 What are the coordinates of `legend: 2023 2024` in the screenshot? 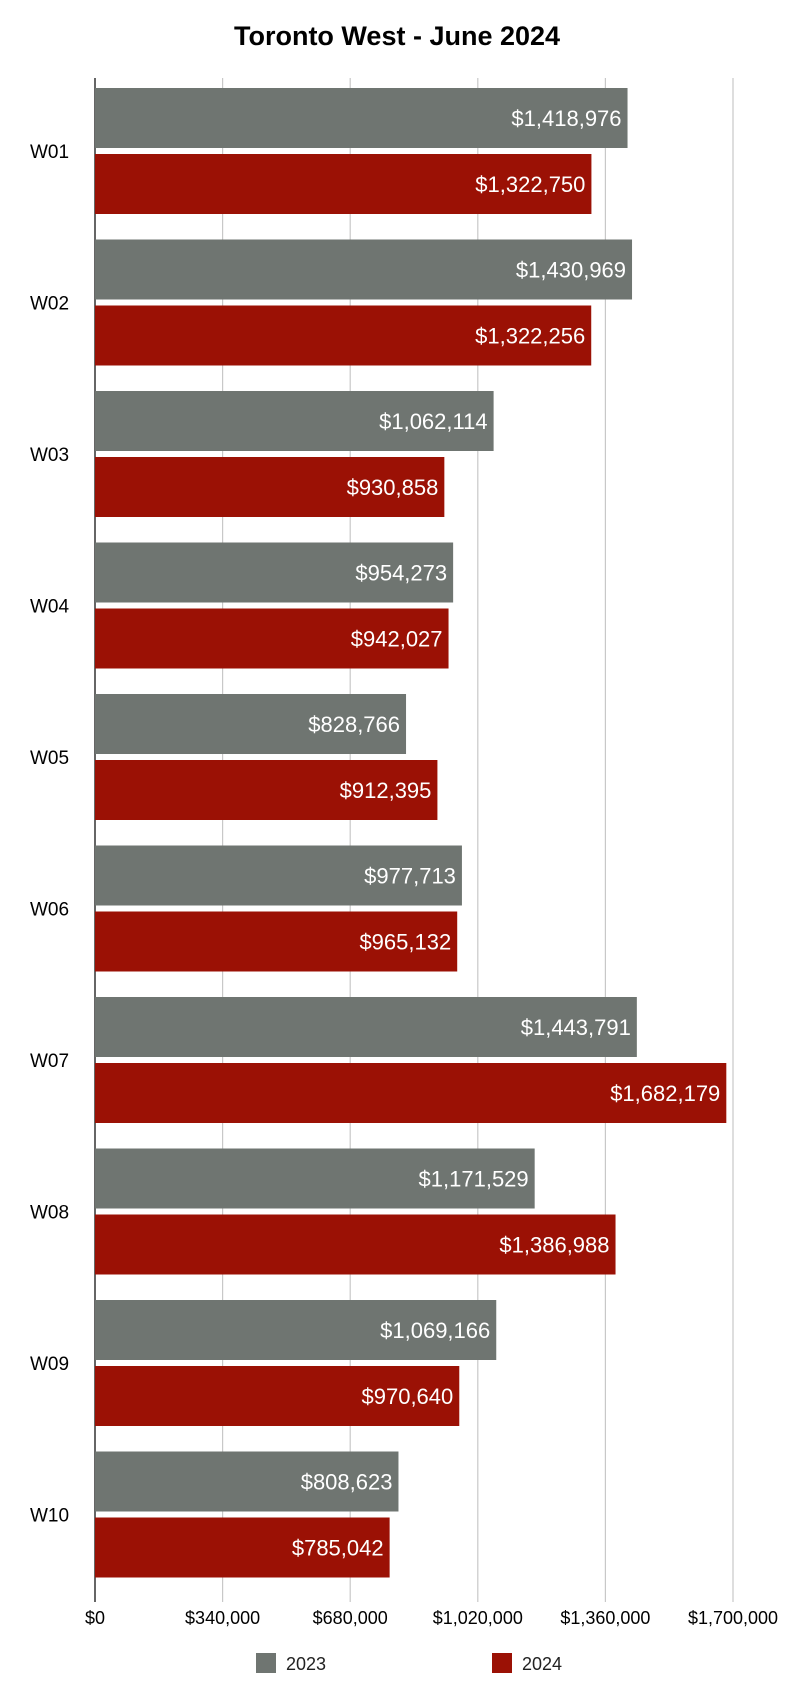 It's located at (409, 1663).